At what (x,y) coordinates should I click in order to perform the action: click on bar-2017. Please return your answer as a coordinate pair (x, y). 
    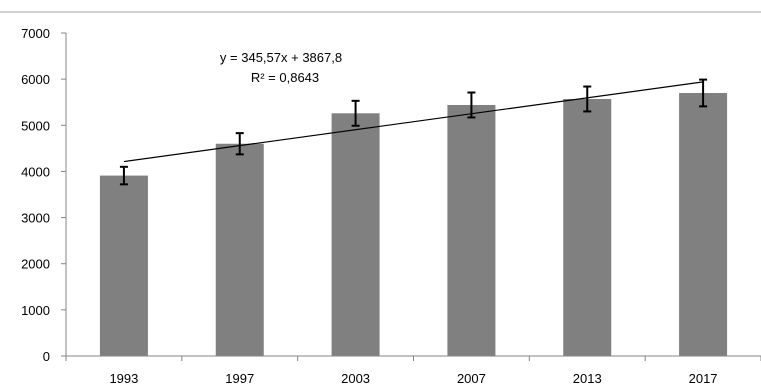
    Looking at the image, I should click on (703, 224).